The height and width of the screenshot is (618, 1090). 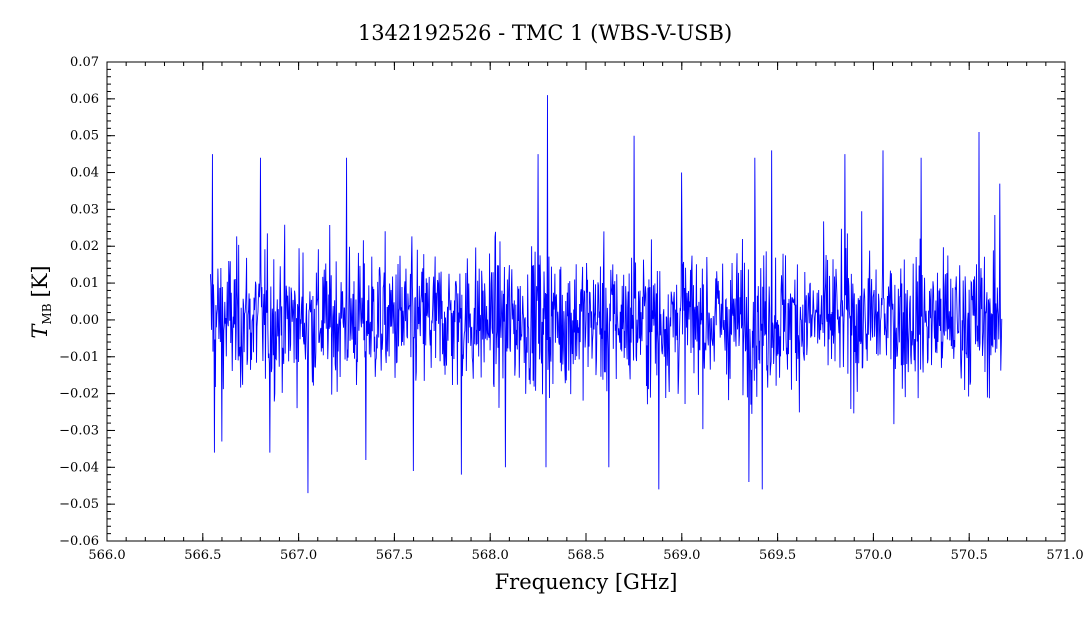 I want to click on y-tick-label: 0.06, so click(x=84, y=99).